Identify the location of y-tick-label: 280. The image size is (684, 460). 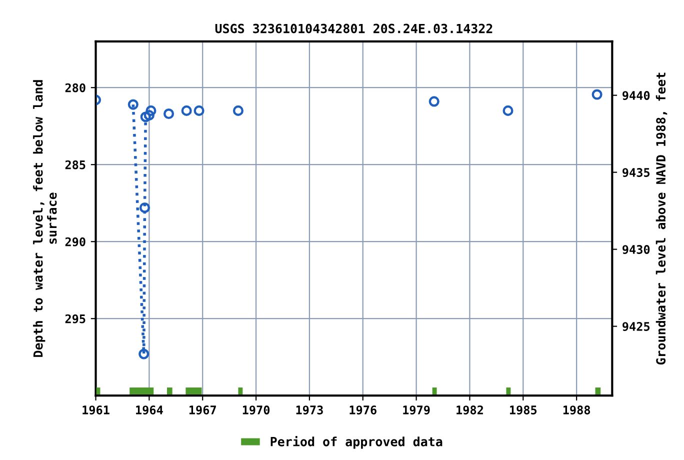
(75, 87).